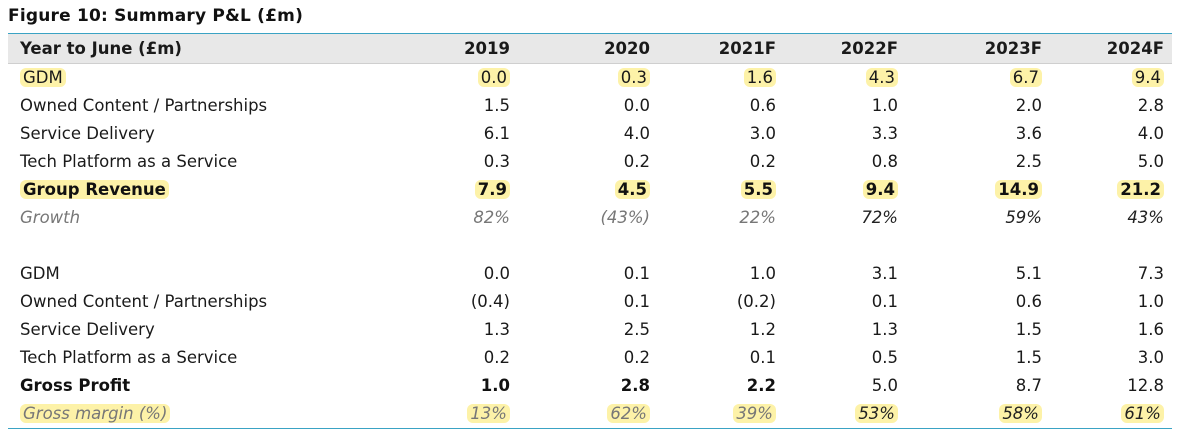 This screenshot has height=435, width=1200. Describe the element at coordinates (590, 274) in the screenshot. I see `table-row: GDM 0.0 0.1 1.0 3.1 5.1 7.3` at that location.